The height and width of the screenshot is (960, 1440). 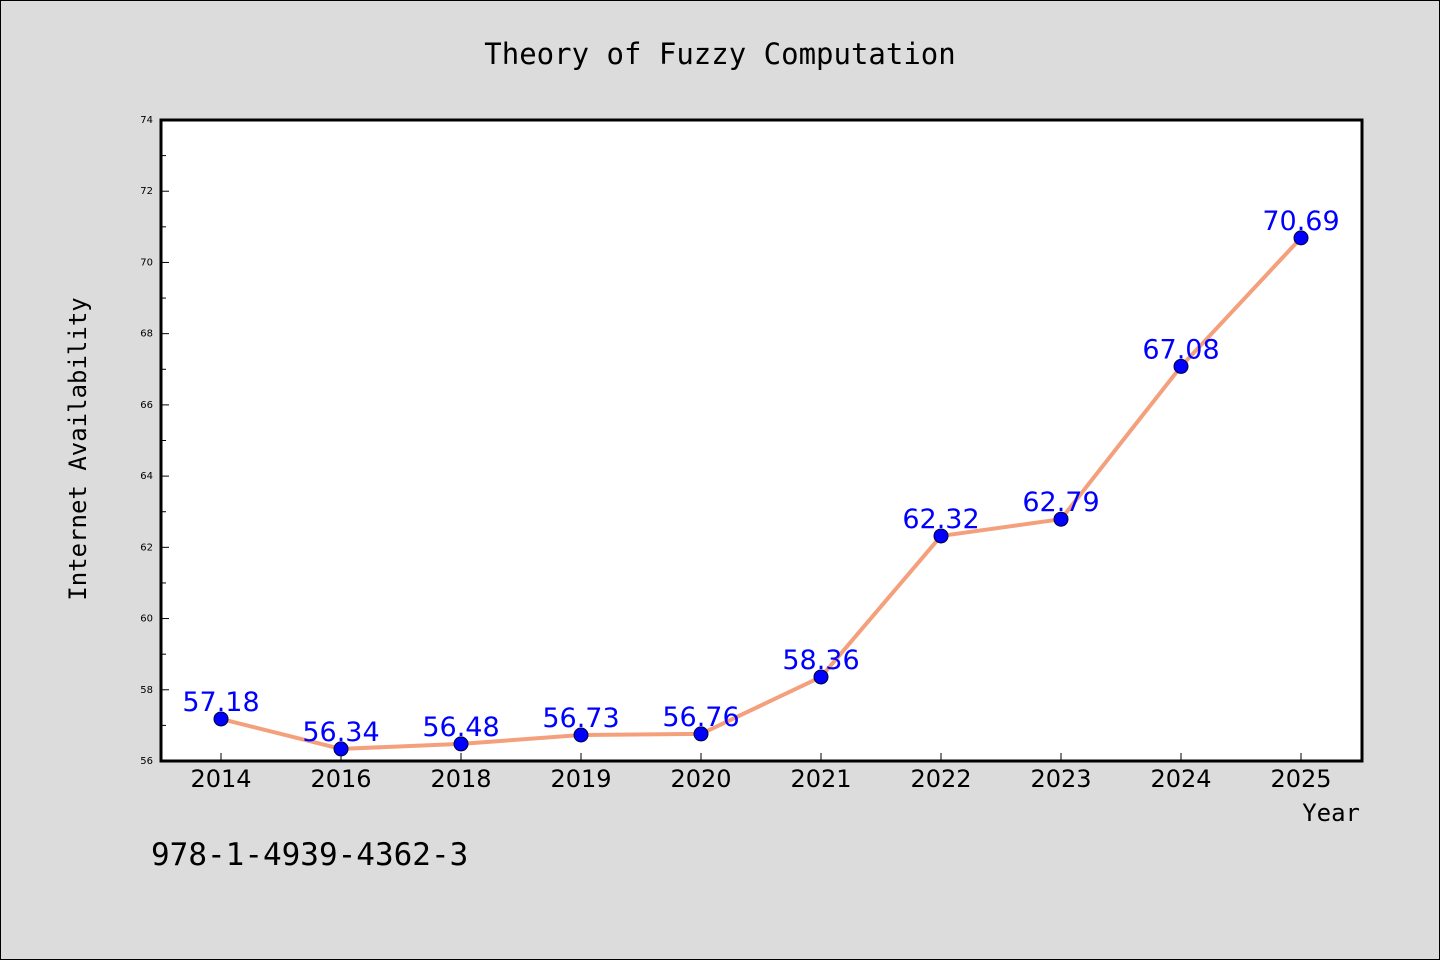 I want to click on data-label: 56.34, so click(x=340, y=732).